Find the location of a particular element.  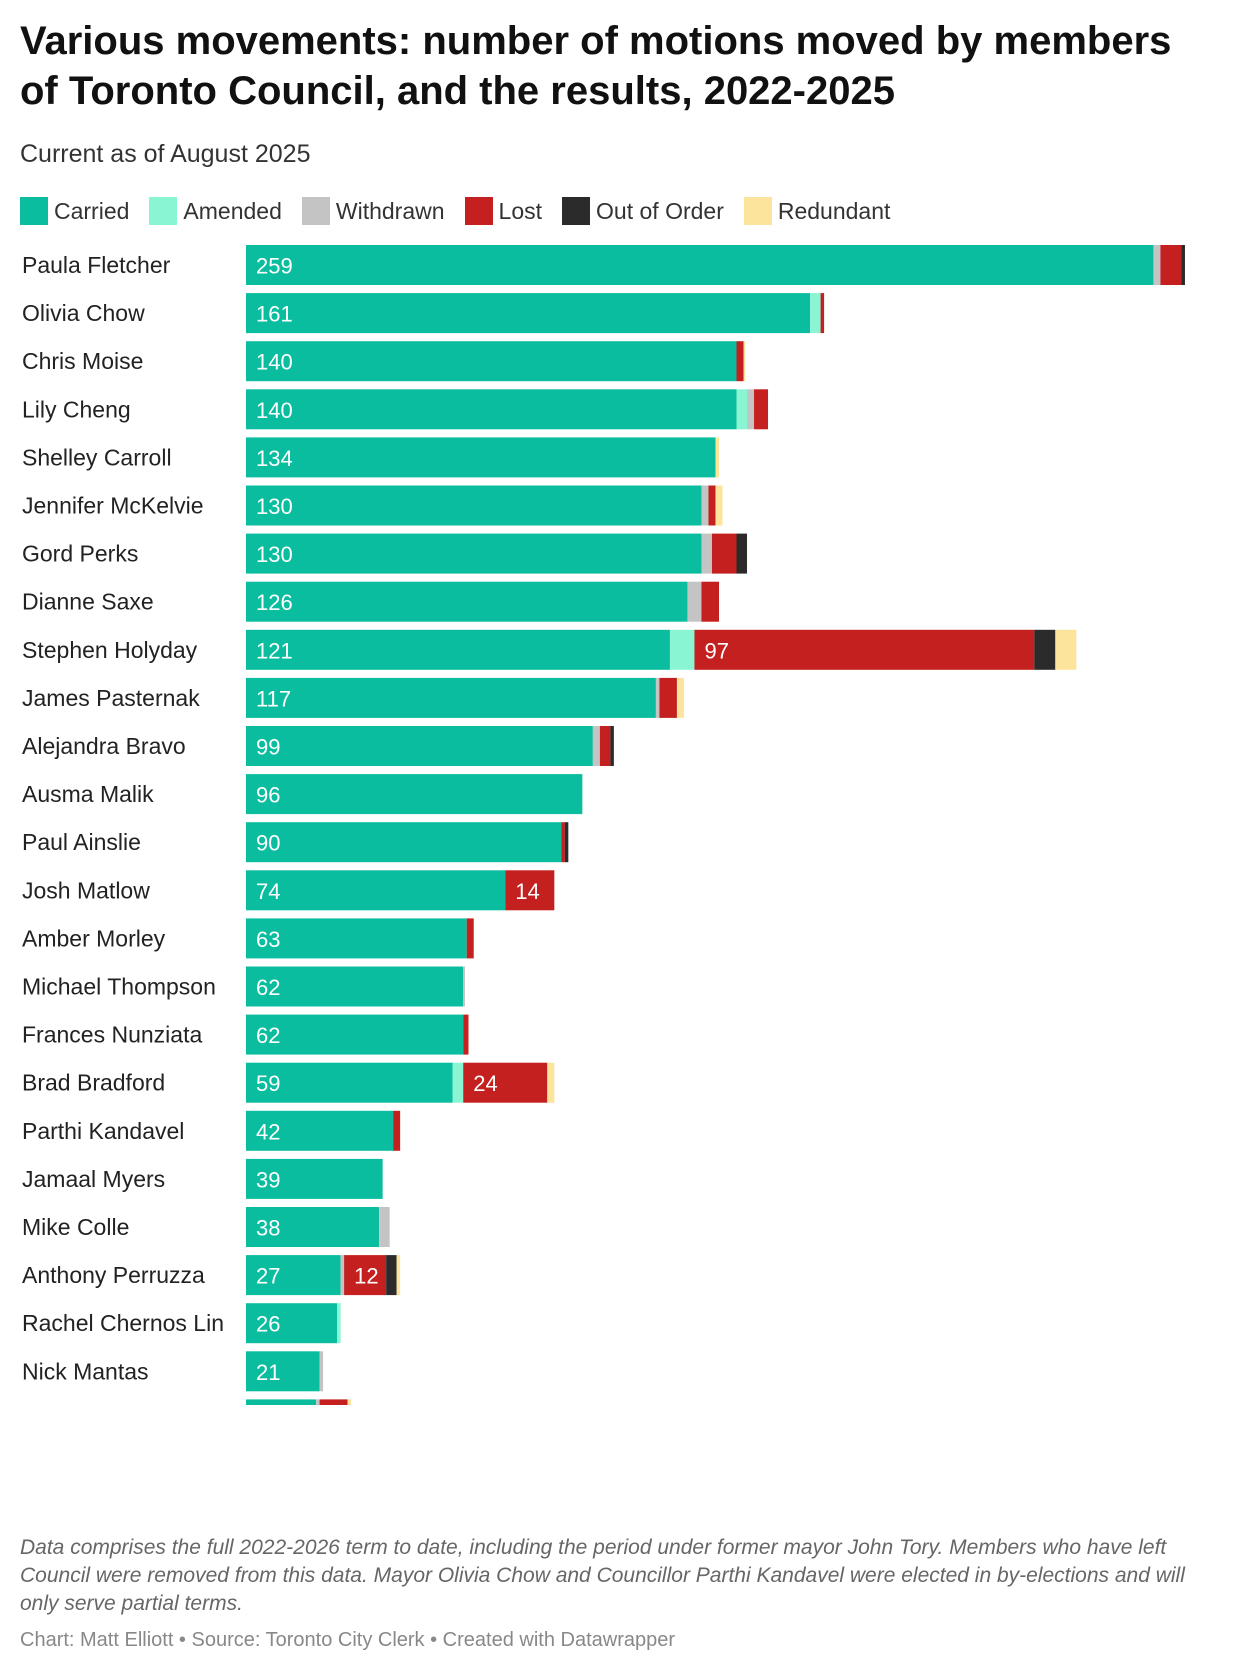

legend-item-out-of-order: Out of Order is located at coordinates (643, 211).